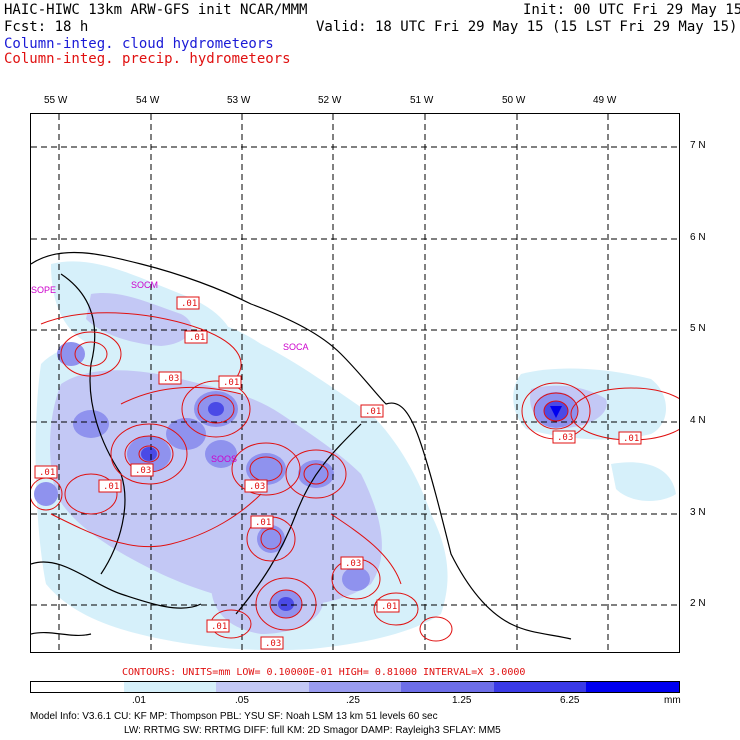 The height and width of the screenshot is (740, 740). I want to click on lat-label-5n: 5 N, so click(698, 328).